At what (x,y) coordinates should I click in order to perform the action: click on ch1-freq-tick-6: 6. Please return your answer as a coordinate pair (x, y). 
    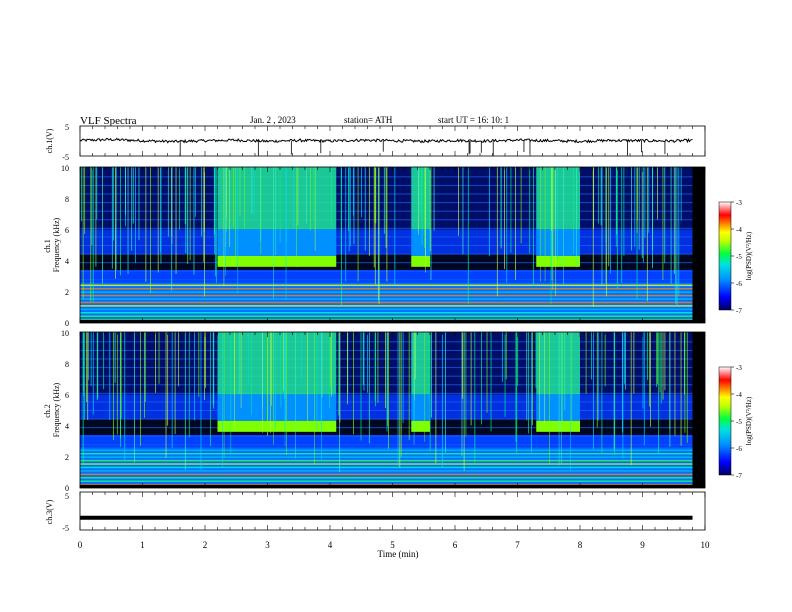
    Looking at the image, I should click on (67, 230).